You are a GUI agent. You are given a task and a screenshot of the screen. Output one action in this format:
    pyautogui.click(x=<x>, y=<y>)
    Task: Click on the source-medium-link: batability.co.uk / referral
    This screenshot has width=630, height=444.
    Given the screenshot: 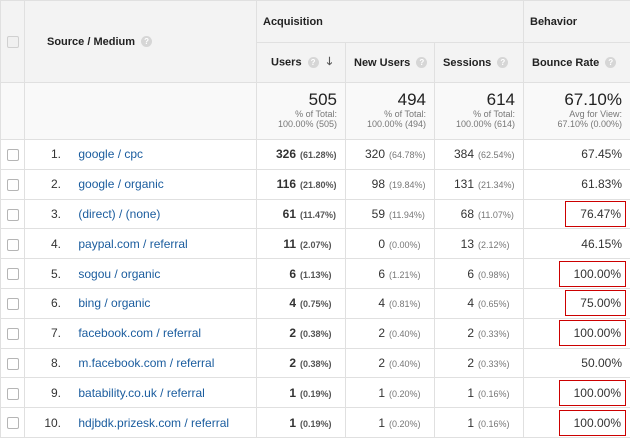 What is the action you would take?
    pyautogui.click(x=141, y=392)
    